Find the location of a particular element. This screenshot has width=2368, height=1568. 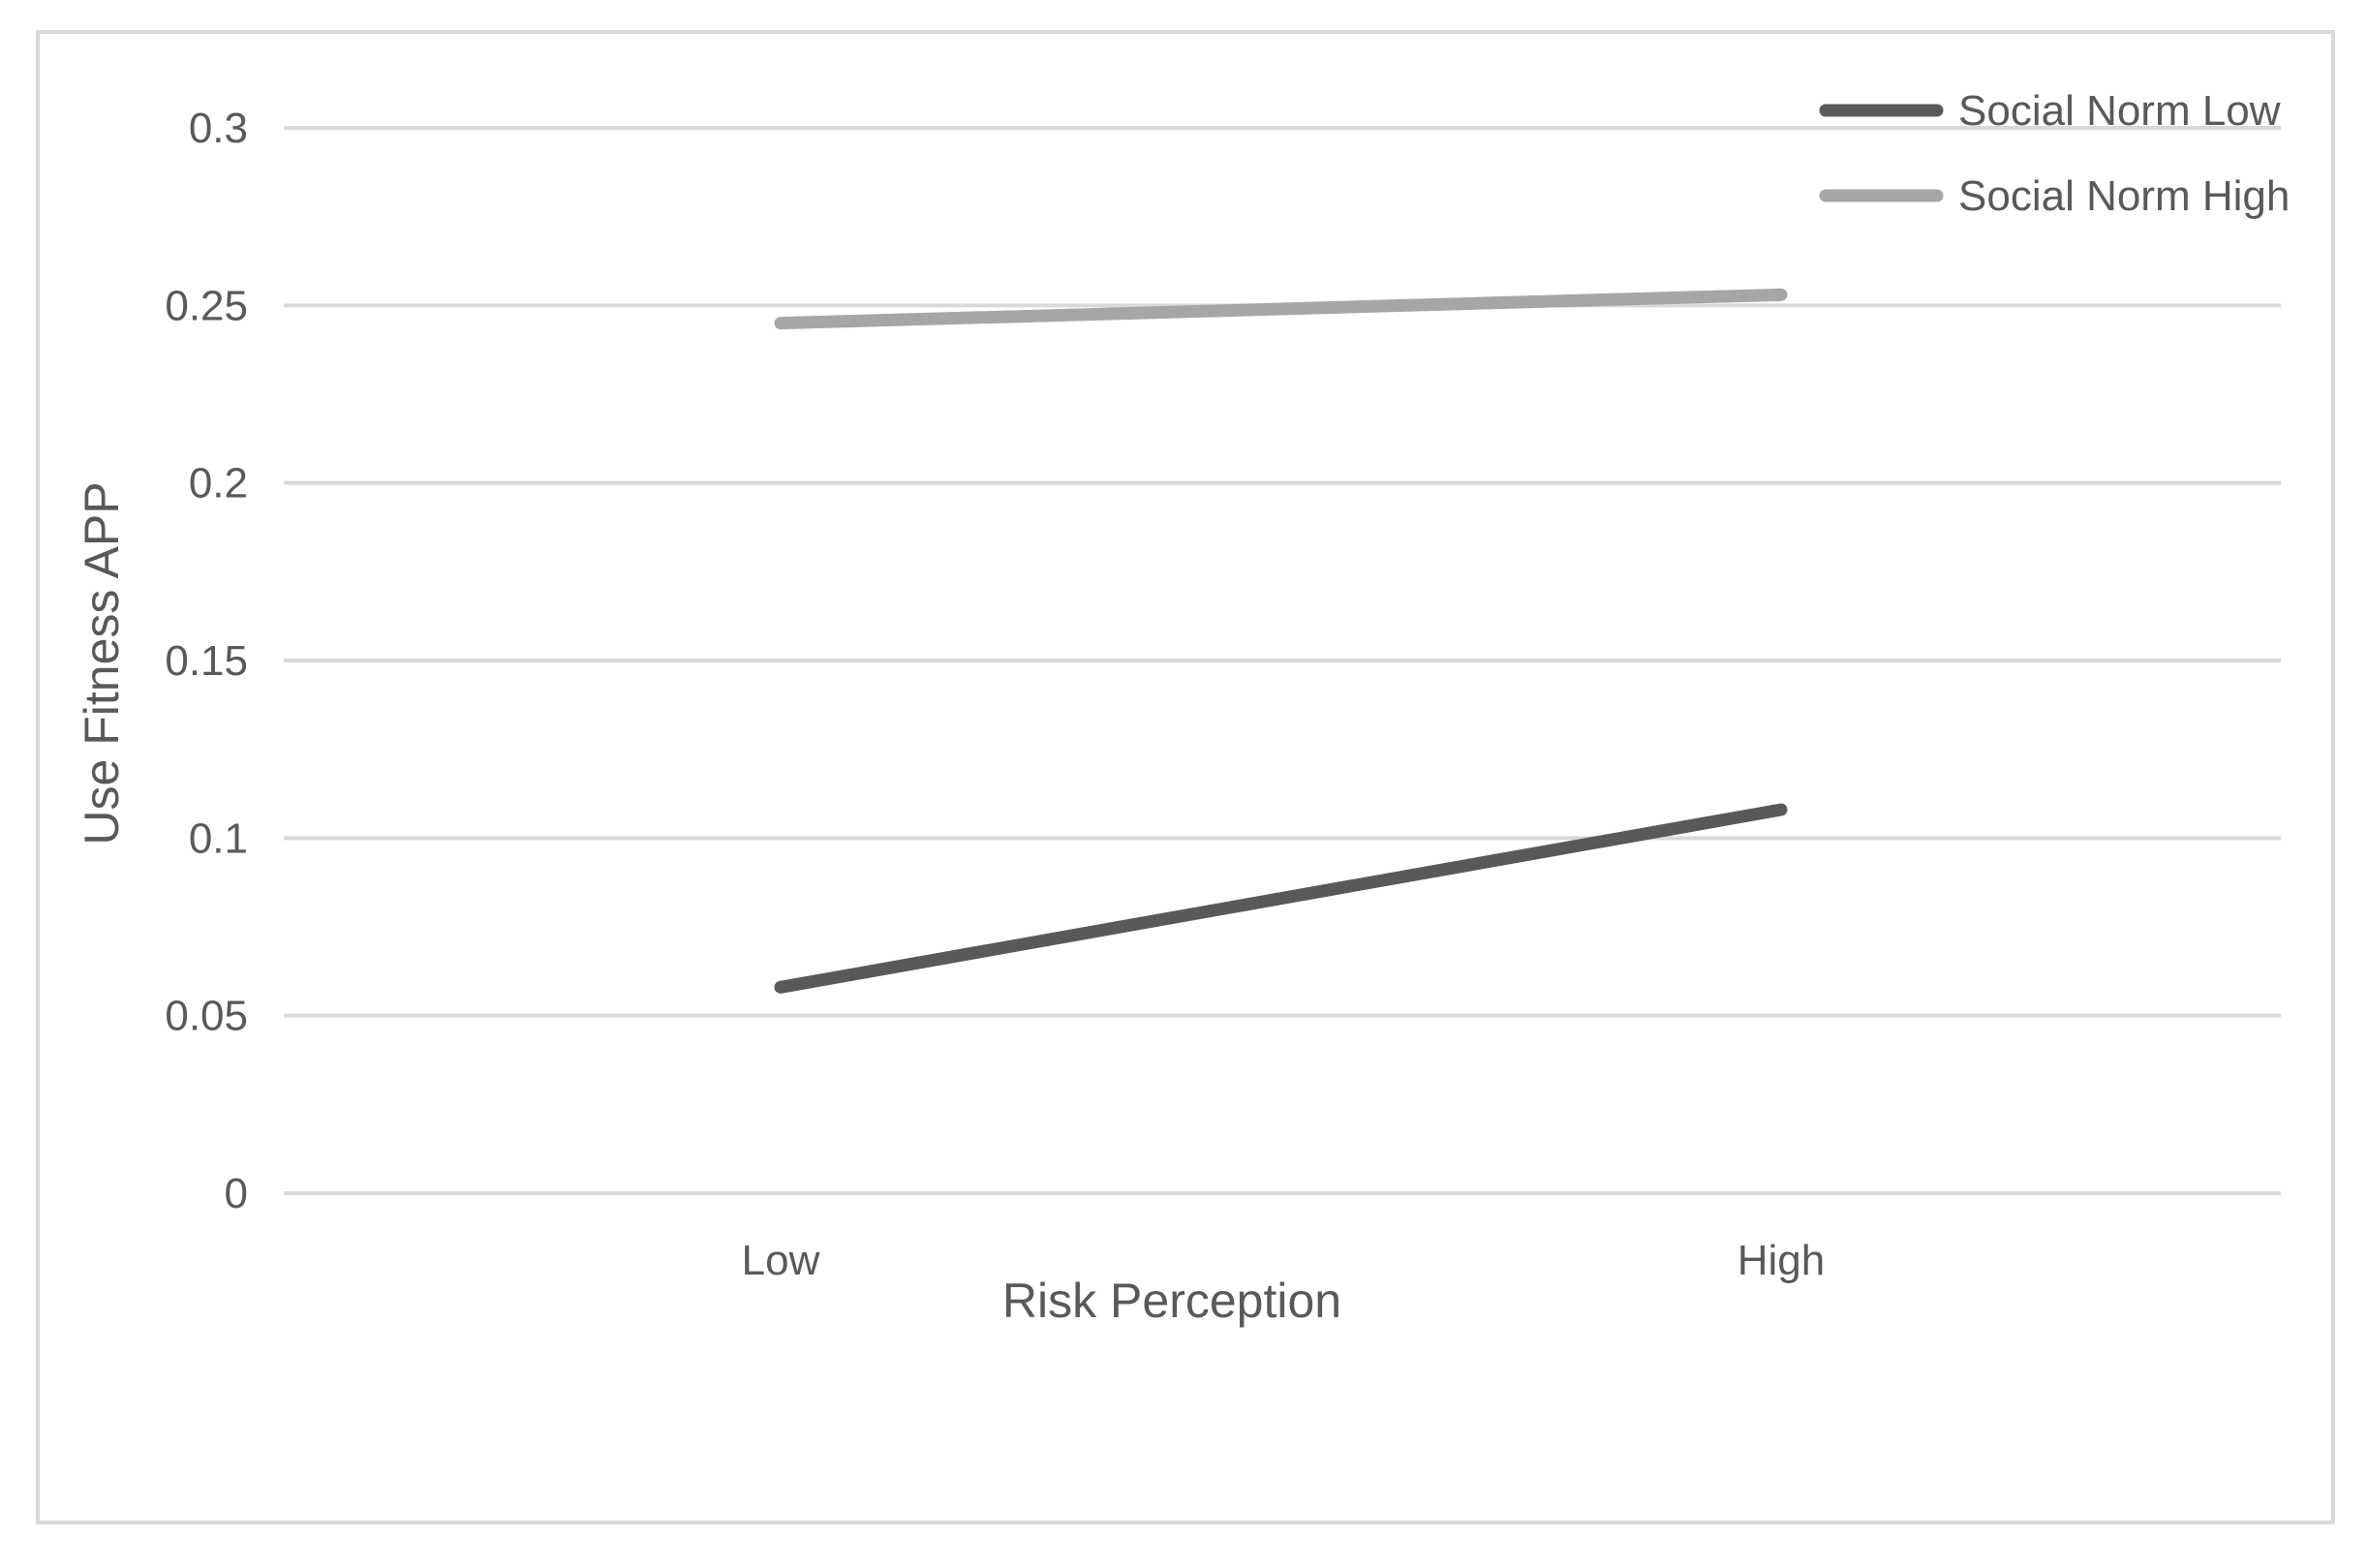

y-tick-label: 0.05 is located at coordinates (206, 1016).